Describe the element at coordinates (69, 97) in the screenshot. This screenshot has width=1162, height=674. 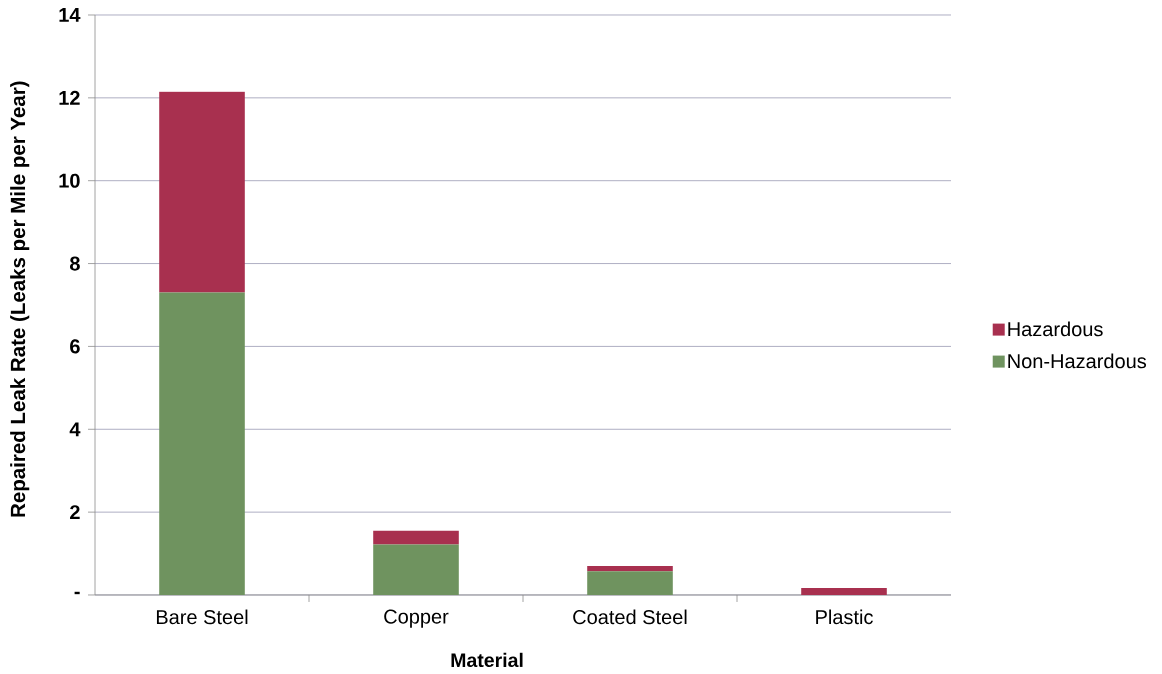
I see `y-tick-label: 12` at that location.